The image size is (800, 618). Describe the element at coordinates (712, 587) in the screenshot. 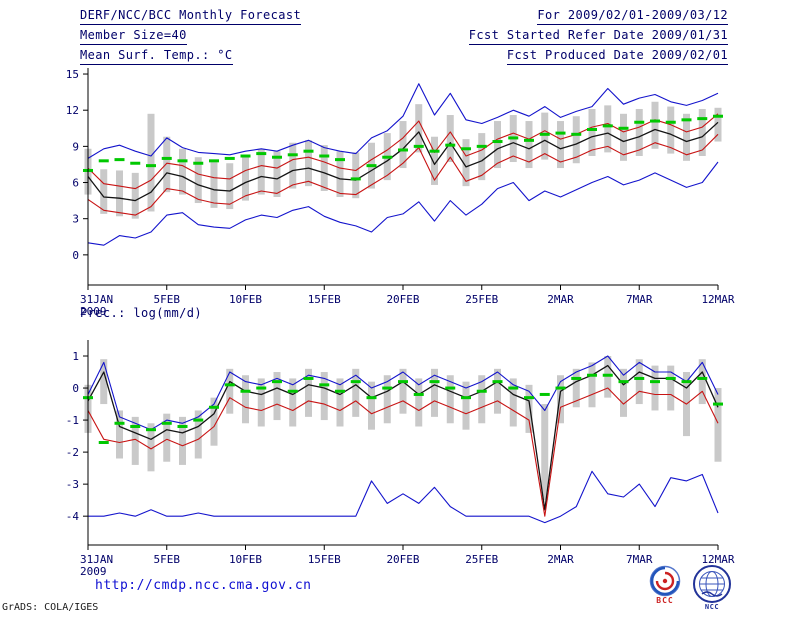

I see `ncc-logo: NCC` at that location.